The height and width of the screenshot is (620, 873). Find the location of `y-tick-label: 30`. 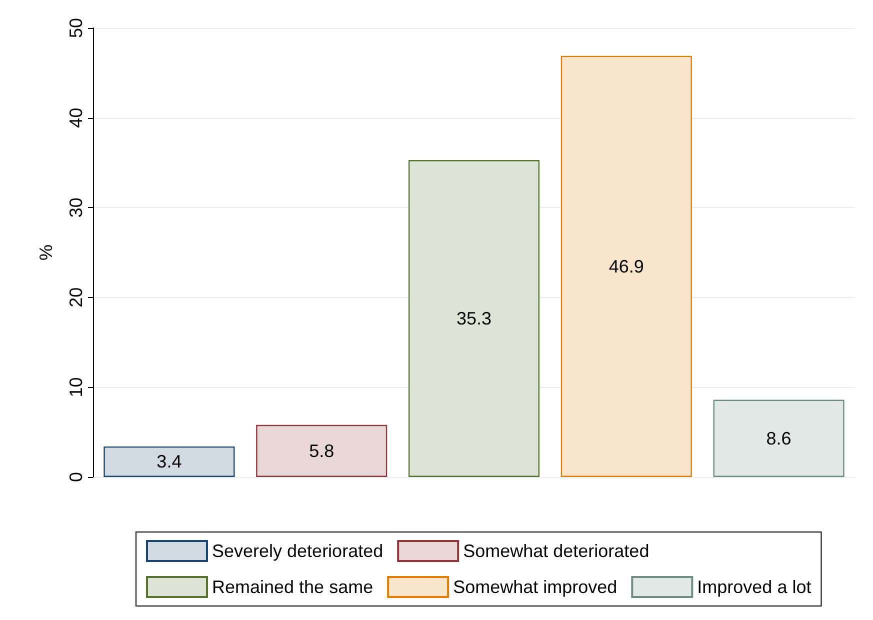

y-tick-label: 30 is located at coordinates (76, 208).